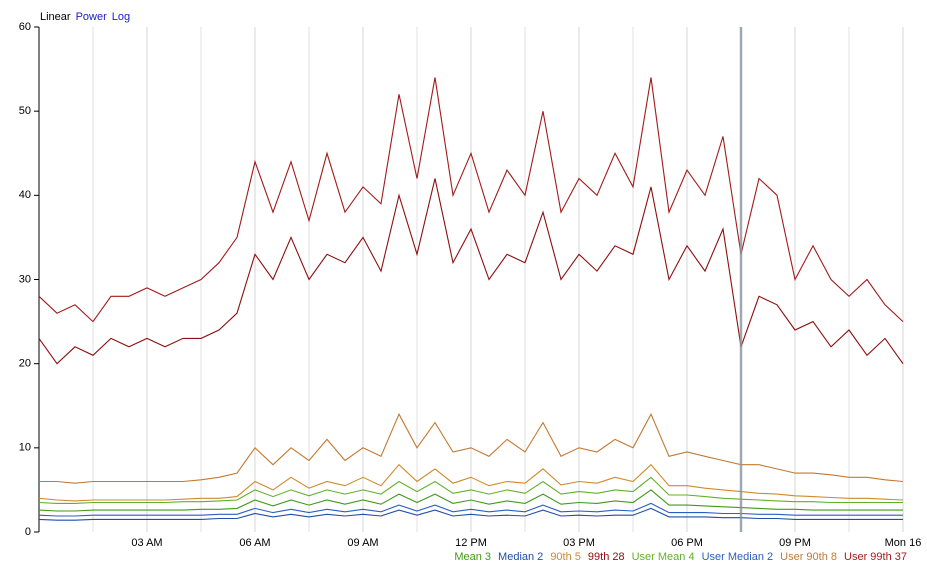  Describe the element at coordinates (25, 111) in the screenshot. I see `y-tick-label: 50` at that location.